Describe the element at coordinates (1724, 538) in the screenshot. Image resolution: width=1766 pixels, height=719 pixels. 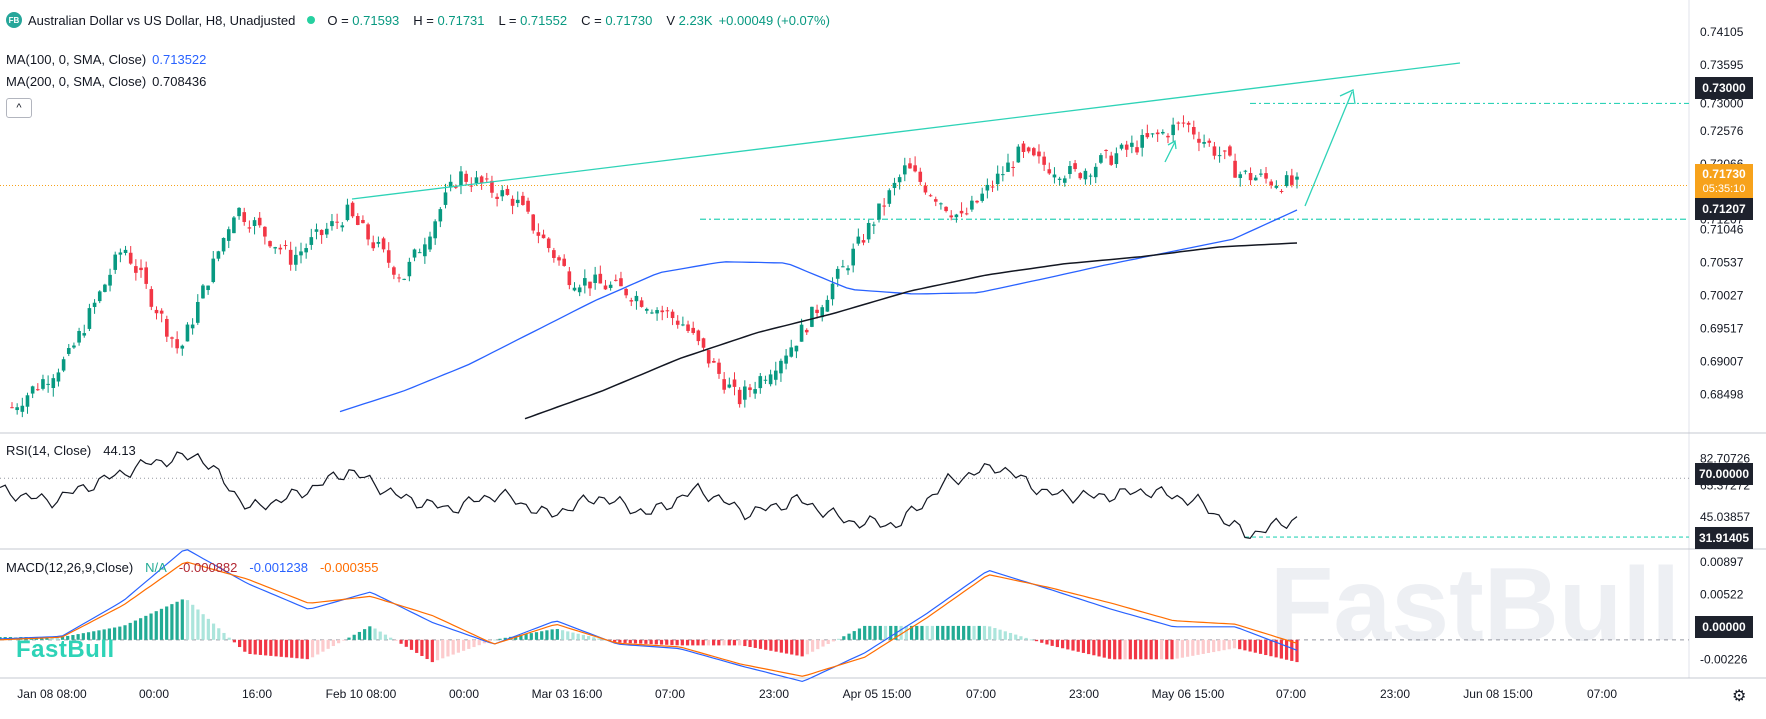
I see `rsi-last-tag: 31.91405` at that location.